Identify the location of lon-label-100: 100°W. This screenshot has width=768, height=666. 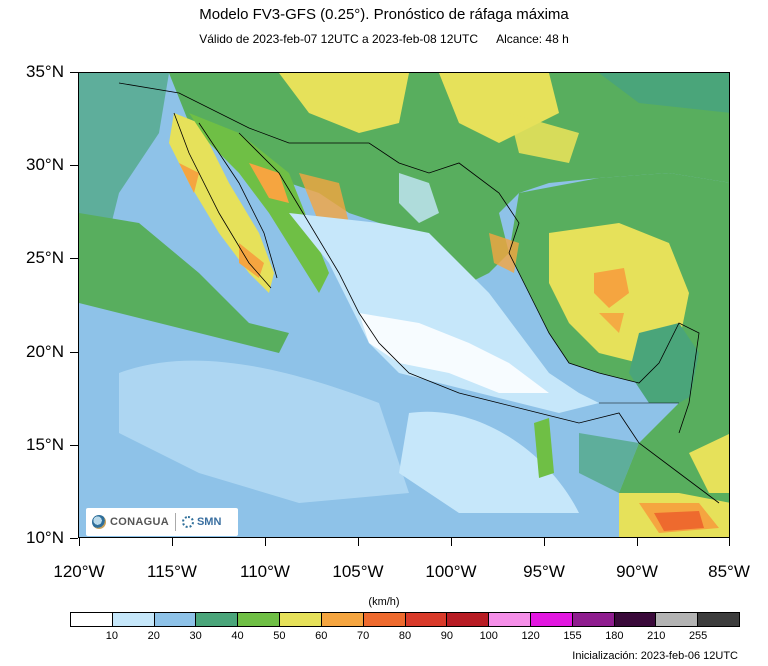
(451, 571).